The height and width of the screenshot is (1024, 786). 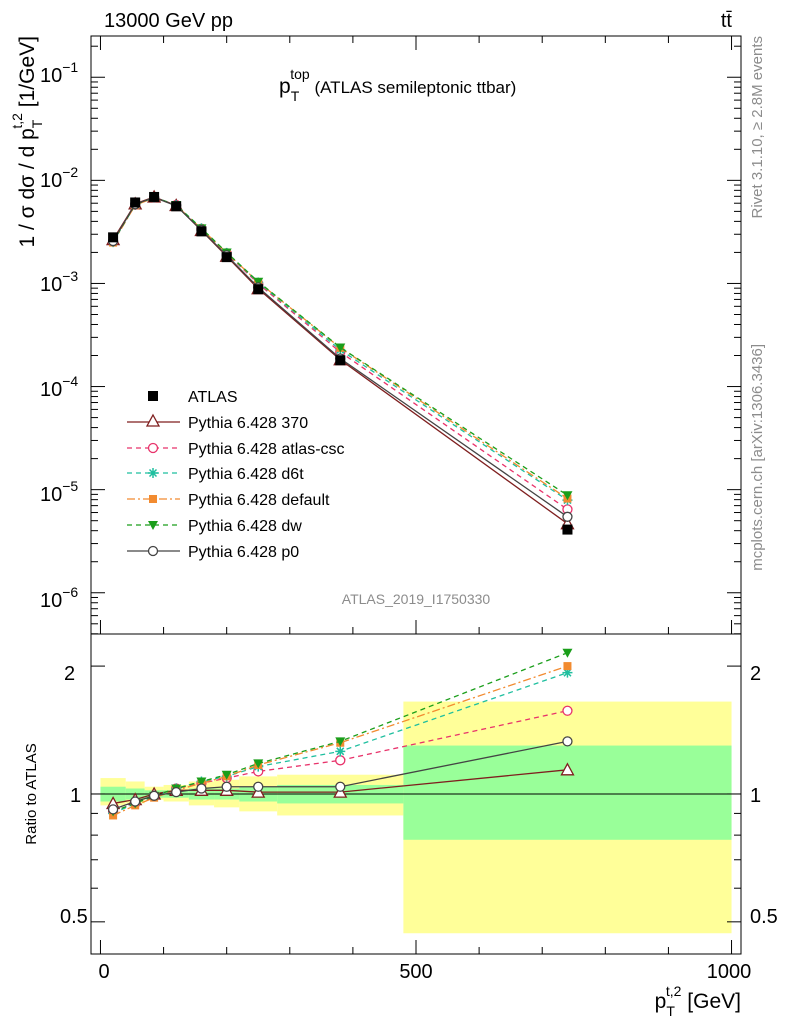 What do you see at coordinates (168, 21) in the screenshot?
I see `header-energy-label: 13000 GeV pp` at bounding box center [168, 21].